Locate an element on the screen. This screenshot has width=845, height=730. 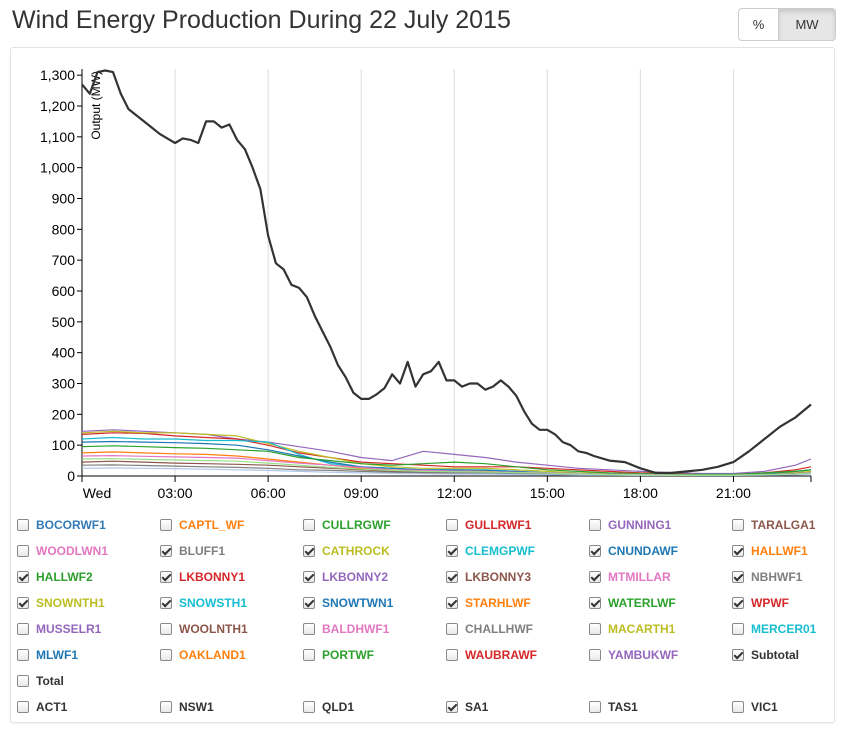
legend-item-bocorwf1: BOCORWF1 is located at coordinates (61, 525).